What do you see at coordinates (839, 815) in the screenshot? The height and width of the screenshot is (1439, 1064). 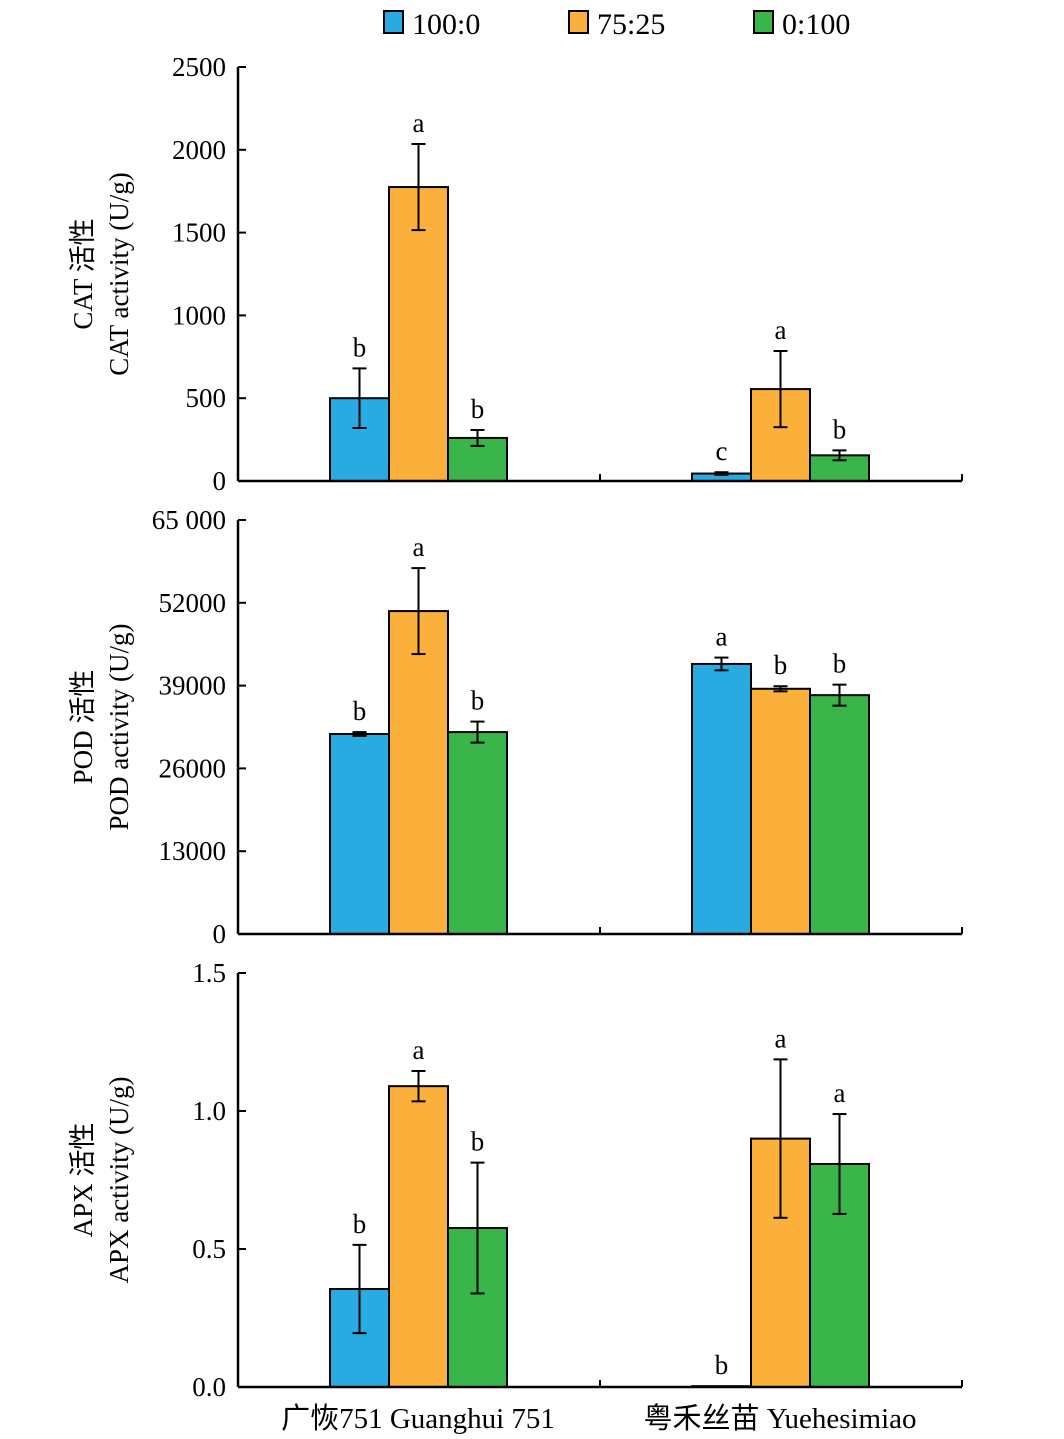 I see `bar-pod-0-100-cat1` at bounding box center [839, 815].